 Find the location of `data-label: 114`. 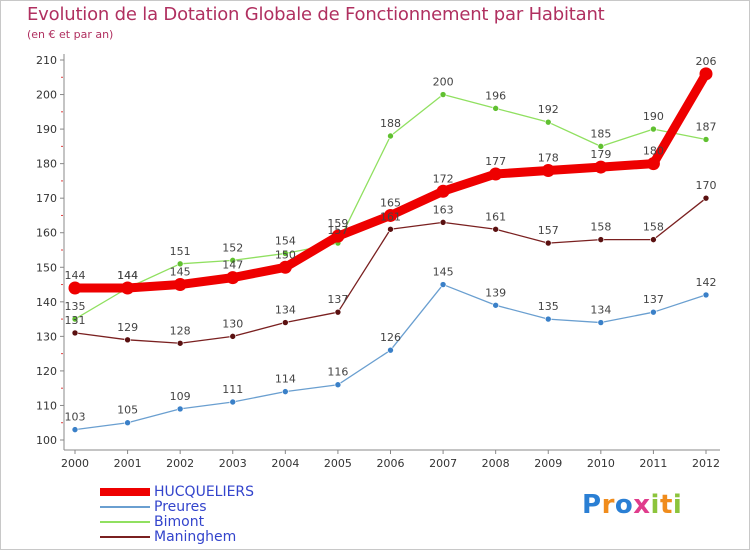

data-label: 114 is located at coordinates (285, 379).